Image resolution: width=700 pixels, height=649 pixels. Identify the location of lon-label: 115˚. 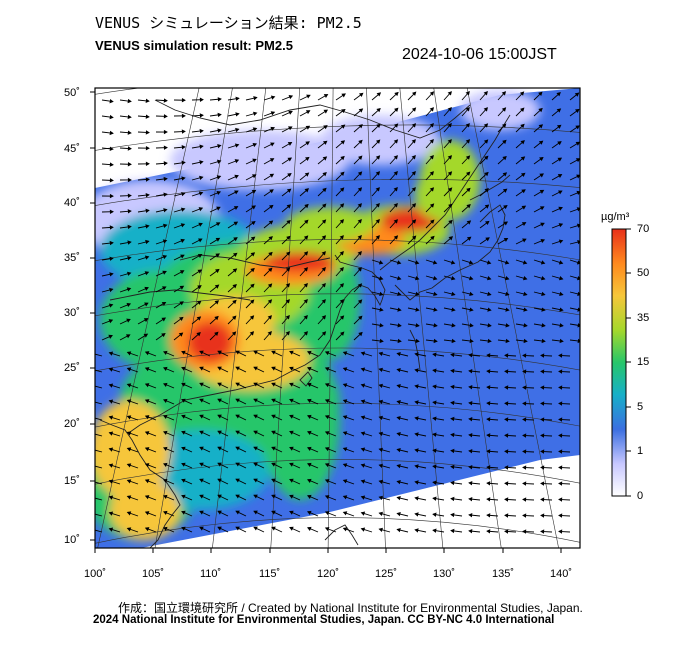
(269, 574).